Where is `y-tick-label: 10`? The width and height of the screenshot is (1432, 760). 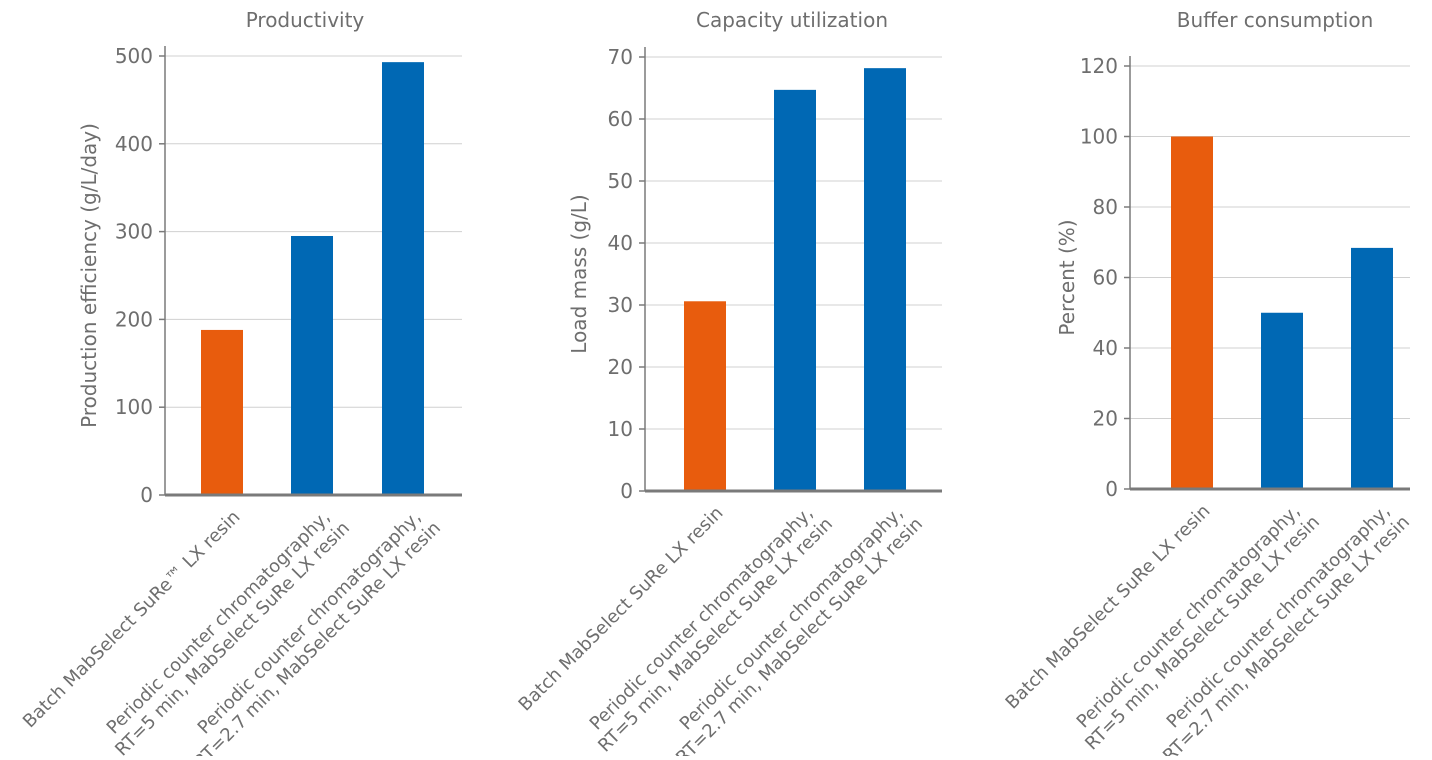 y-tick-label: 10 is located at coordinates (620, 429).